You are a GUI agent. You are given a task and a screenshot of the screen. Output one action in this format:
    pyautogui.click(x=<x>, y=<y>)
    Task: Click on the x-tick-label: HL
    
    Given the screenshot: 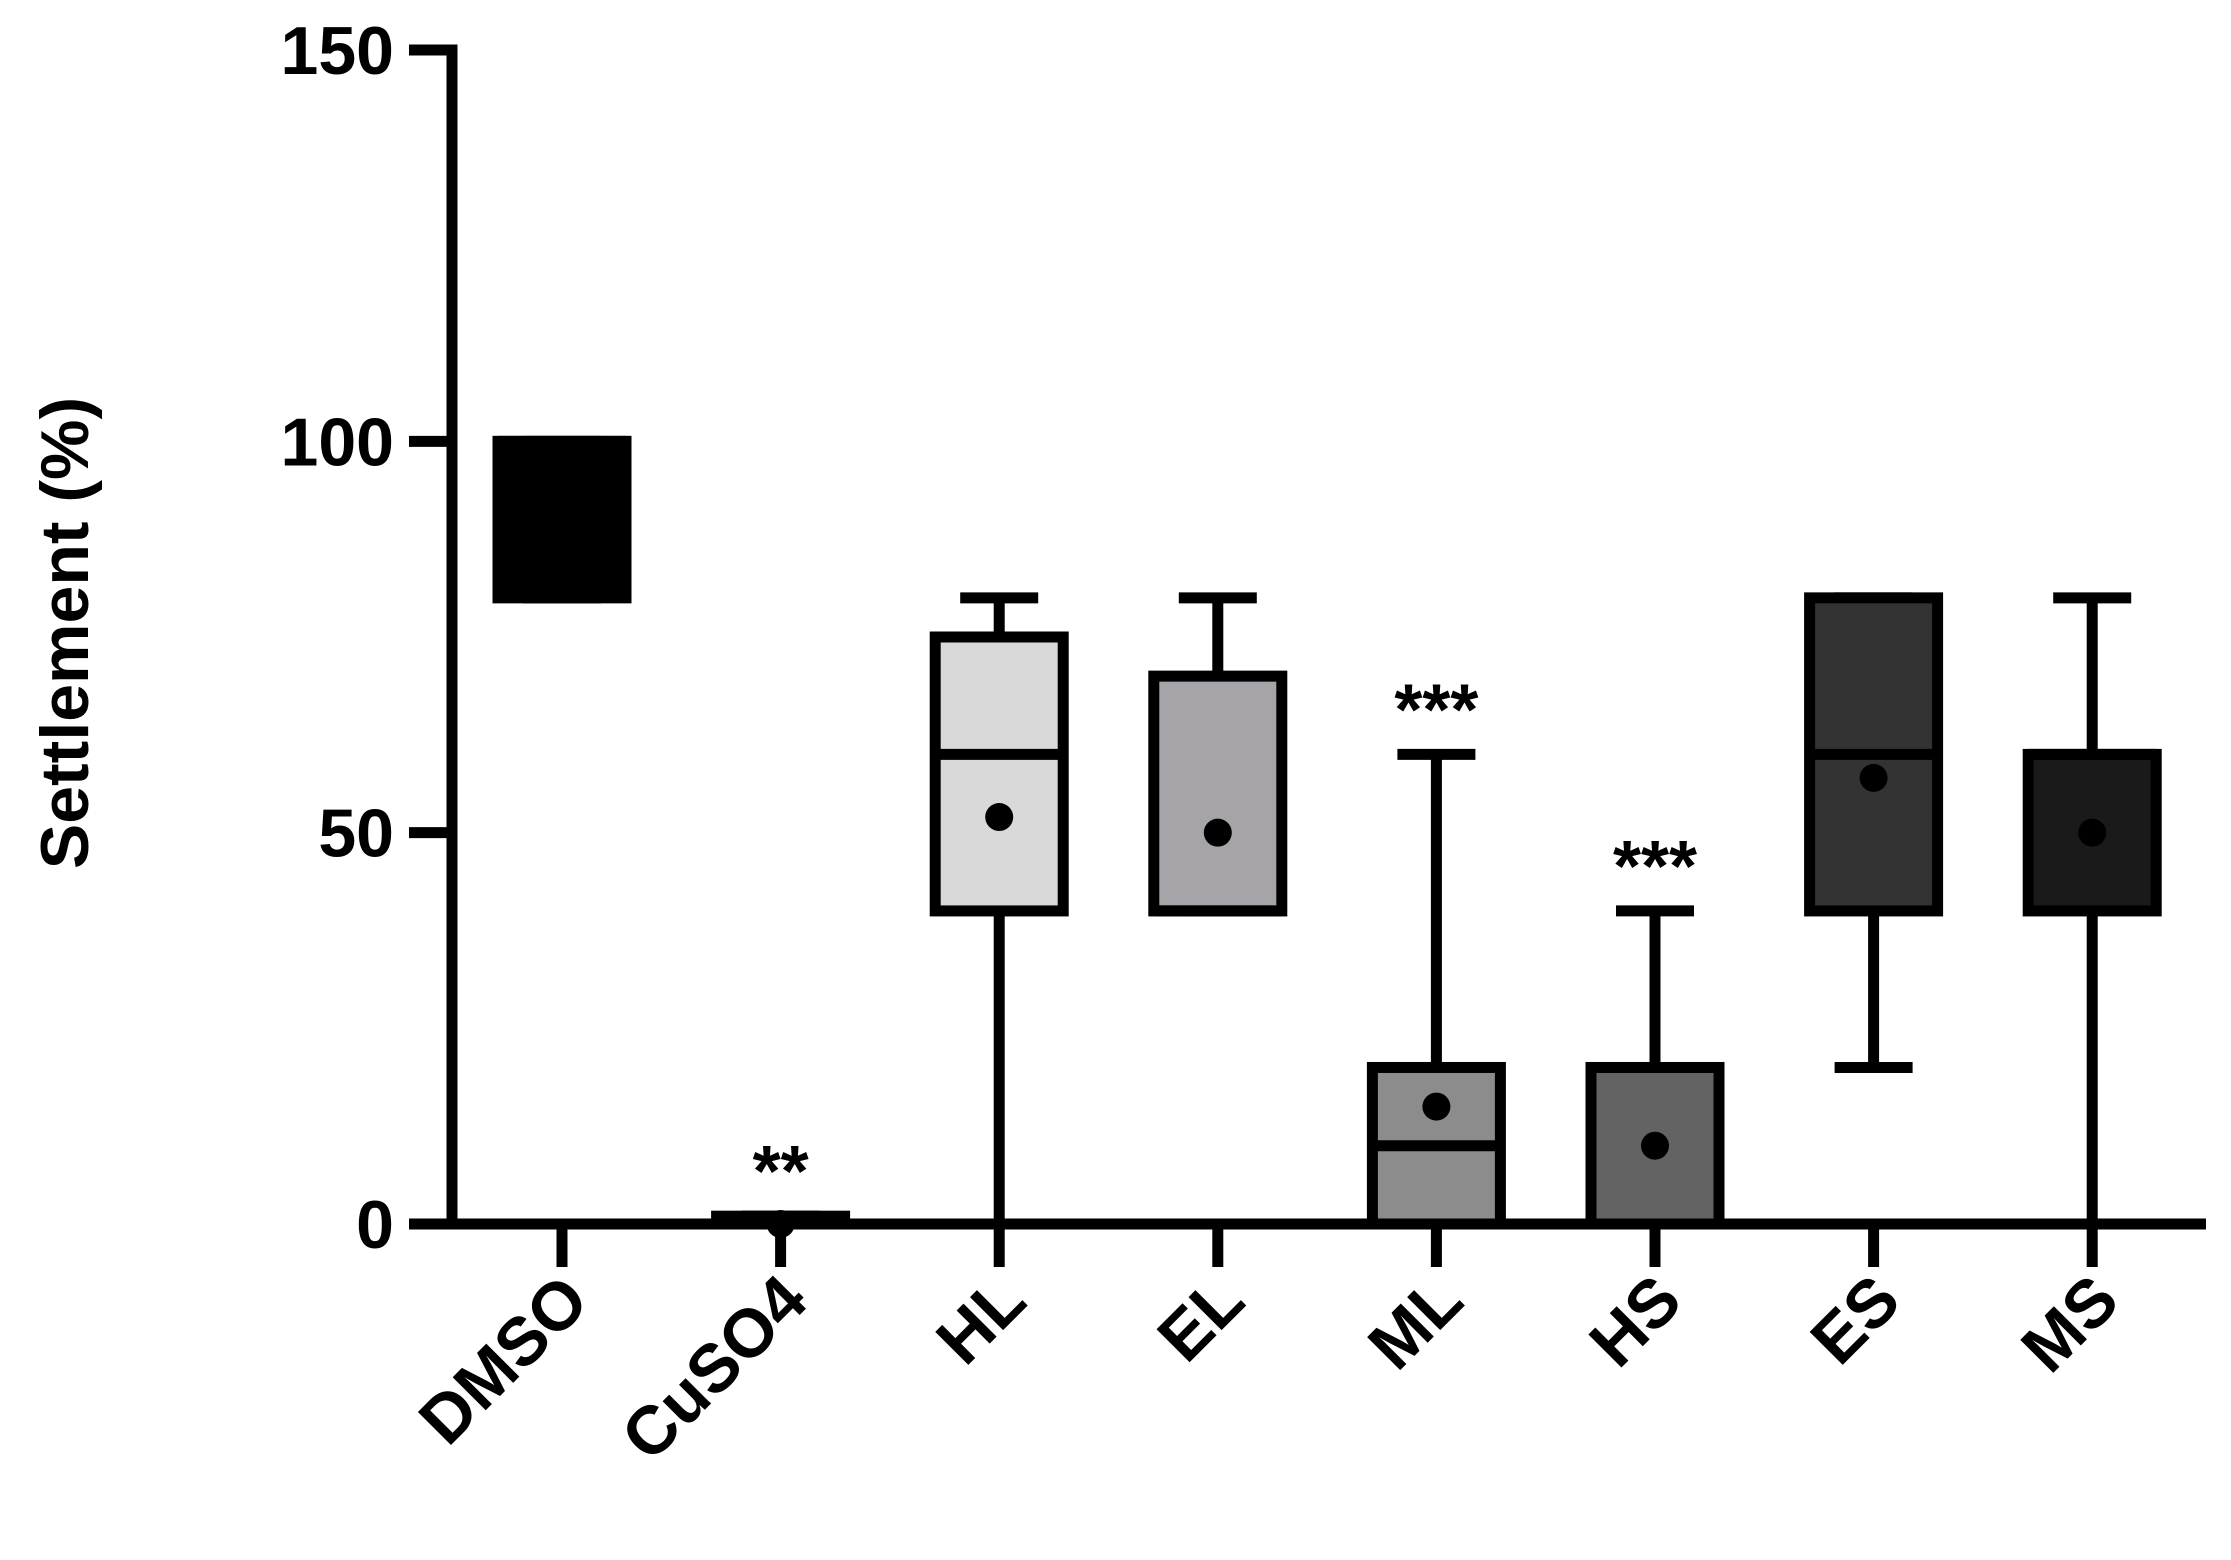 What is the action you would take?
    pyautogui.click(x=981, y=1320)
    